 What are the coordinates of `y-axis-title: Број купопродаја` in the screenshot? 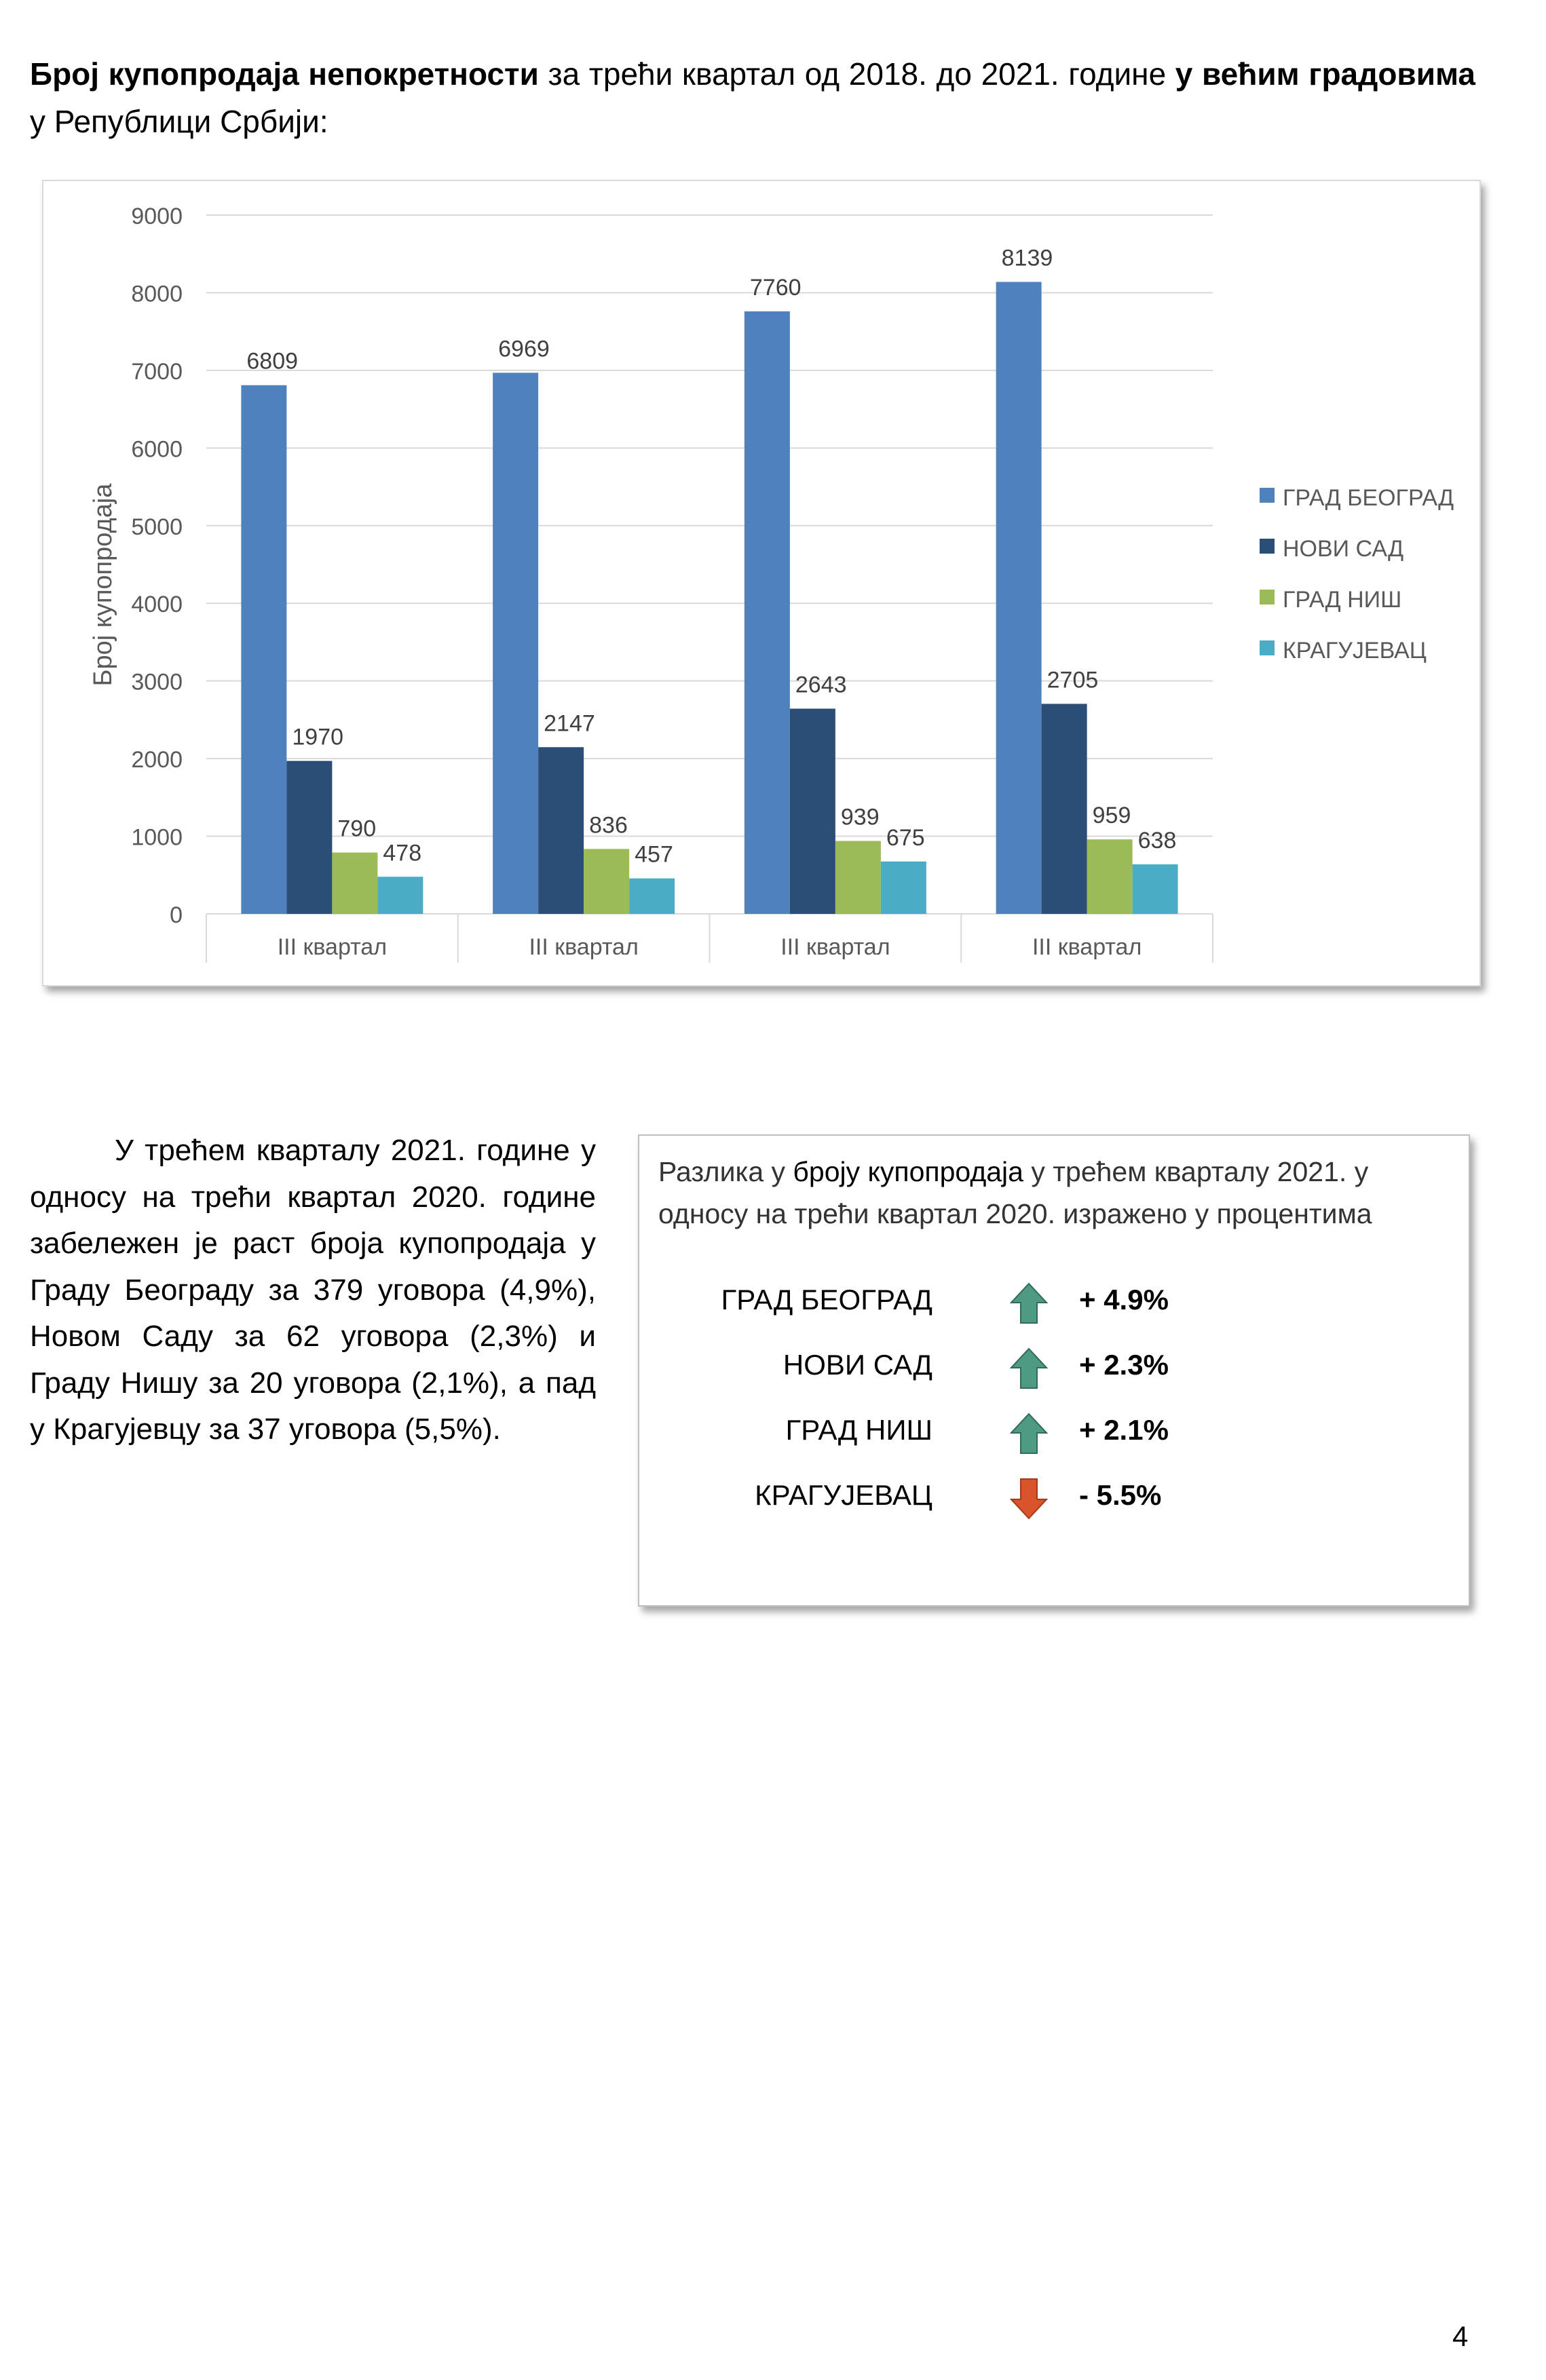 It's located at (103, 585).